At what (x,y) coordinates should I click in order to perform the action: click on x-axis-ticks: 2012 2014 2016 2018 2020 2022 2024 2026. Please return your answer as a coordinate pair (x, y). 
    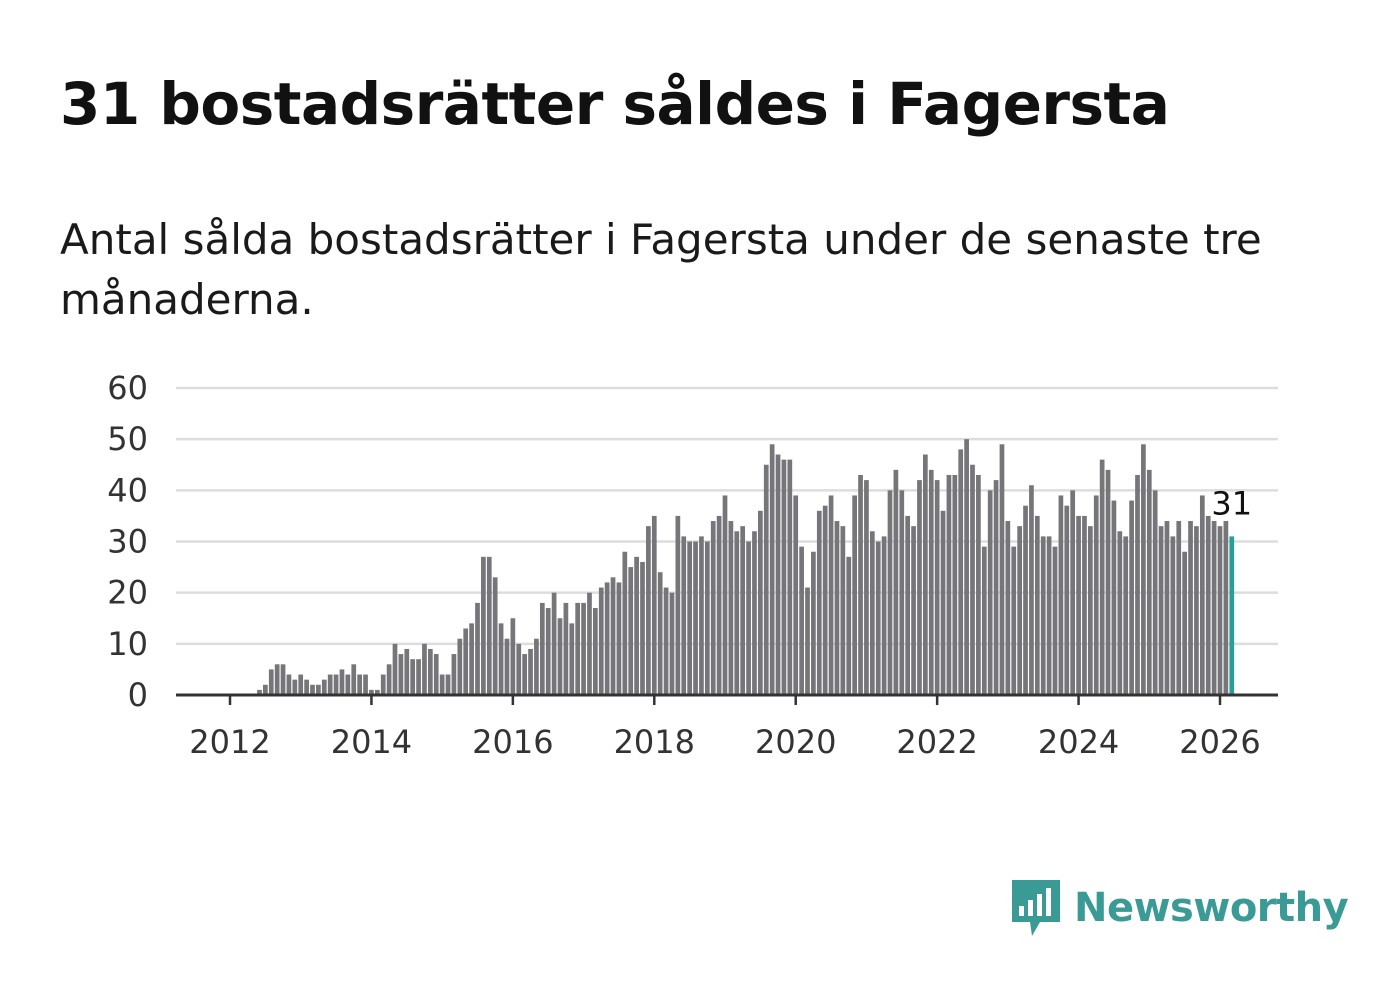
    Looking at the image, I should click on (725, 728).